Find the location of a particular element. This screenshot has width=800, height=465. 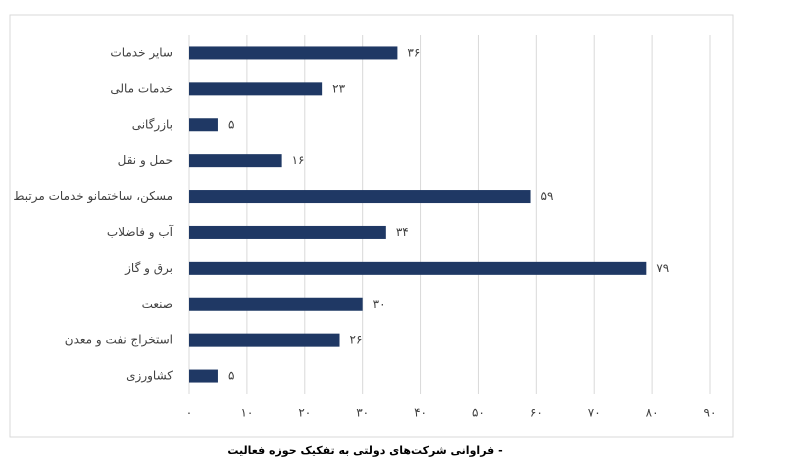

x-tick-label: ۵۰ is located at coordinates (478, 413).